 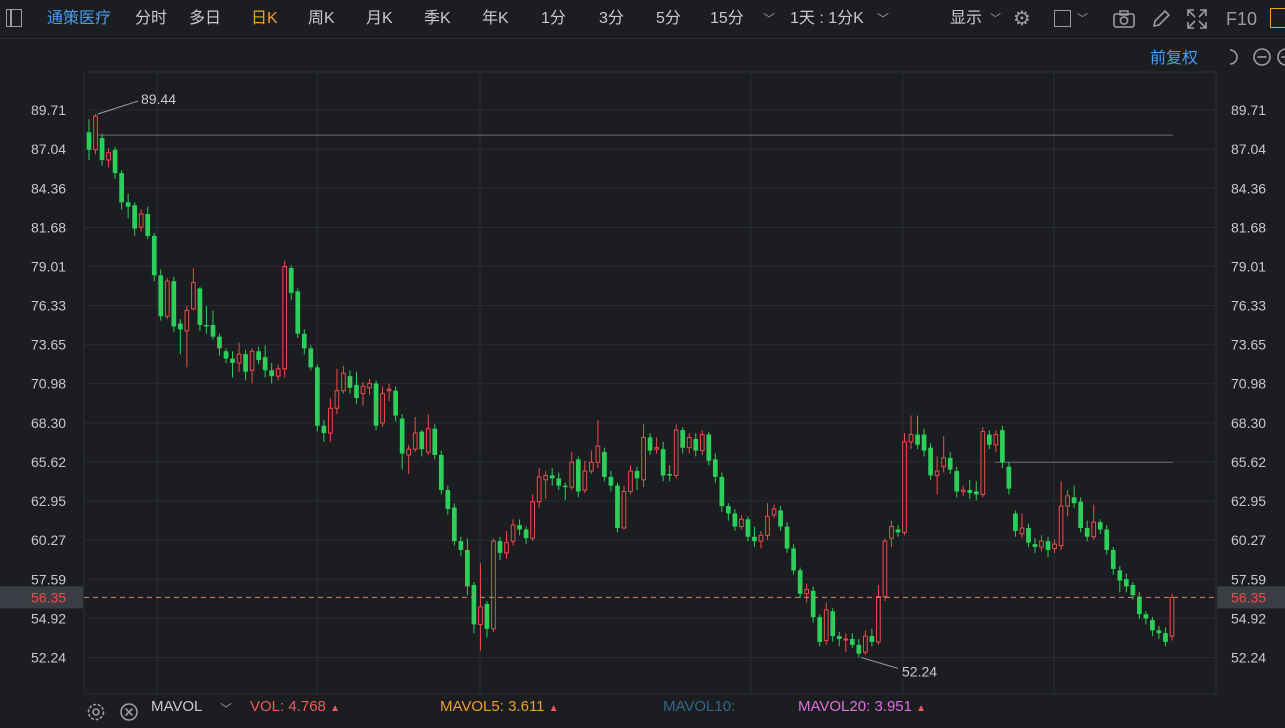 What do you see at coordinates (205, 18) in the screenshot?
I see `tab-duori: 多日` at bounding box center [205, 18].